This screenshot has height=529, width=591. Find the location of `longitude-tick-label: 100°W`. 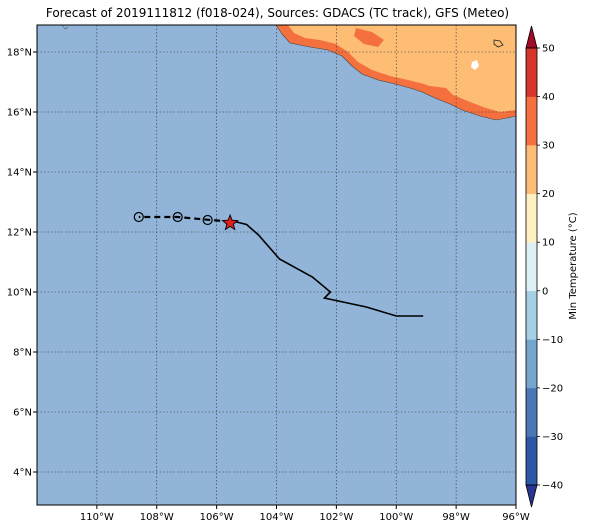

longitude-tick-label: 100°W is located at coordinates (396, 517).